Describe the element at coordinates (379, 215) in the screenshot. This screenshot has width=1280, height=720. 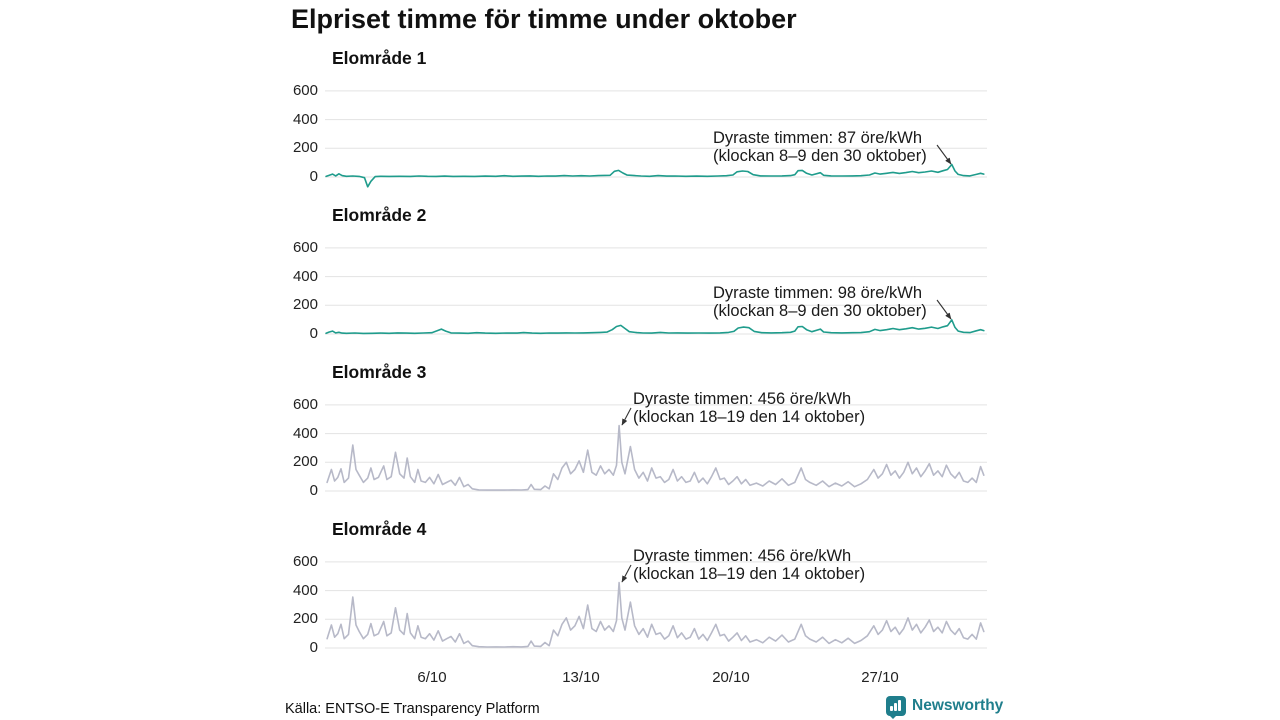
I see `subplot-title-elomrade-2: Elområde 2` at that location.